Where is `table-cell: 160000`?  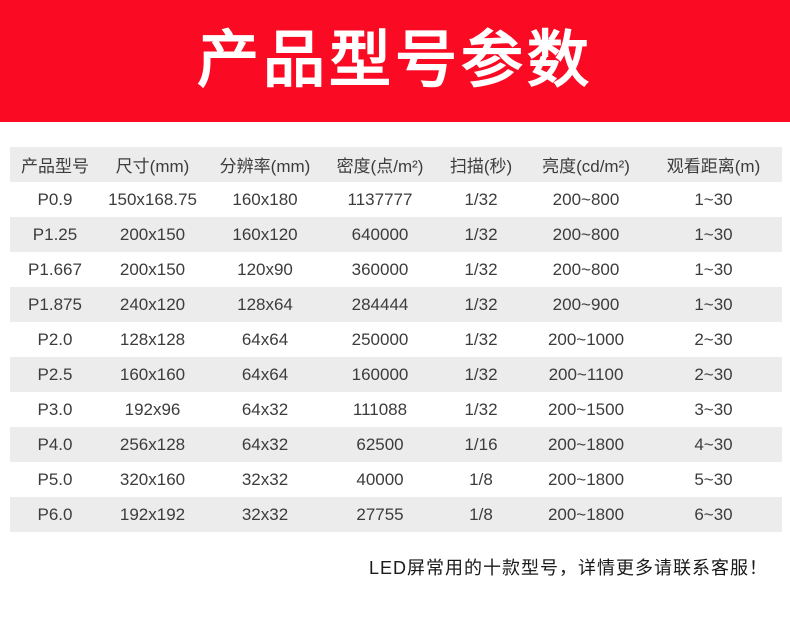 table-cell: 160000 is located at coordinates (380, 374).